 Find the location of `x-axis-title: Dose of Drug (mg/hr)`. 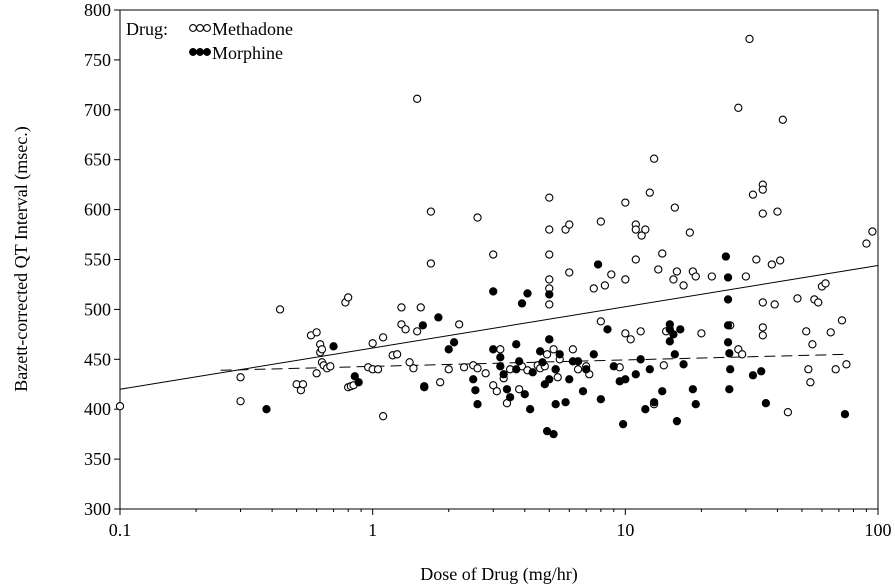

x-axis-title: Dose of Drug (mg/hr) is located at coordinates (498, 574).